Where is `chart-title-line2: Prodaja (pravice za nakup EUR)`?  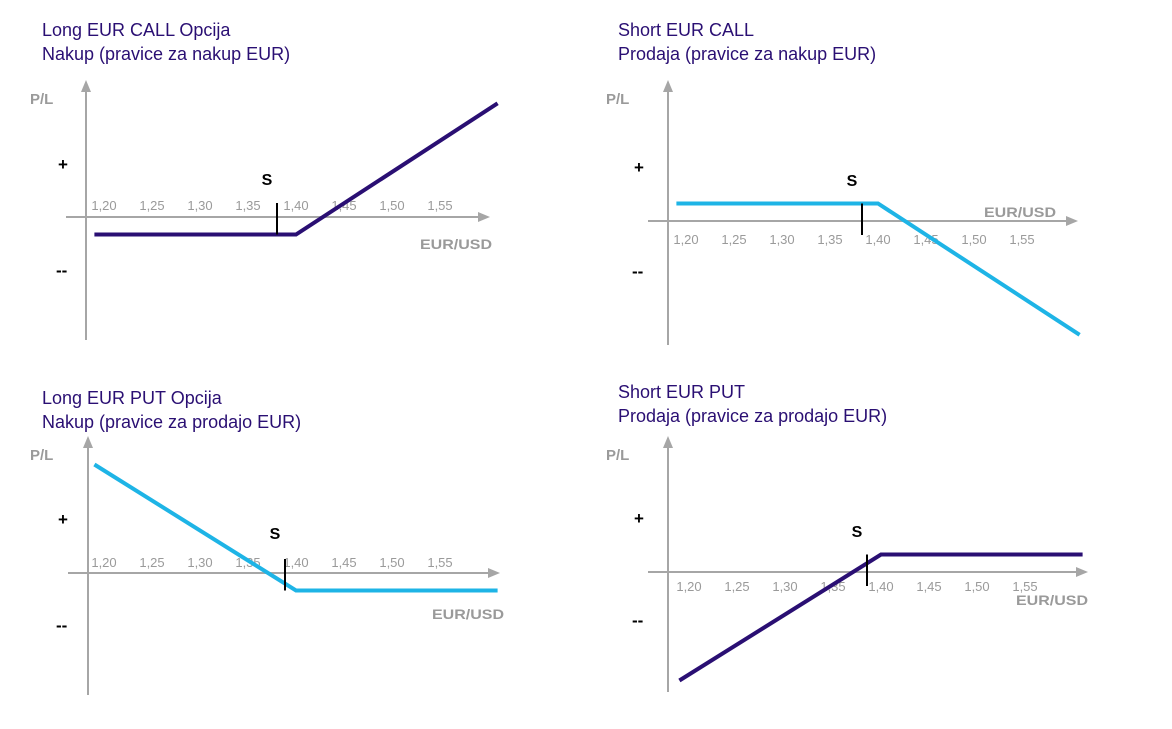 chart-title-line2: Prodaja (pravice za nakup EUR) is located at coordinates (747, 54).